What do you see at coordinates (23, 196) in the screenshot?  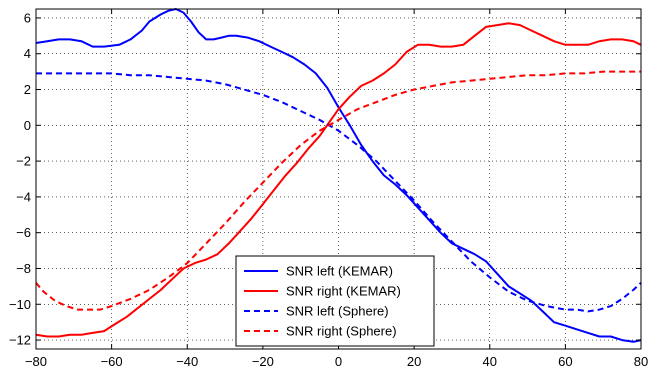 I see `y-tick-label: −4` at bounding box center [23, 196].